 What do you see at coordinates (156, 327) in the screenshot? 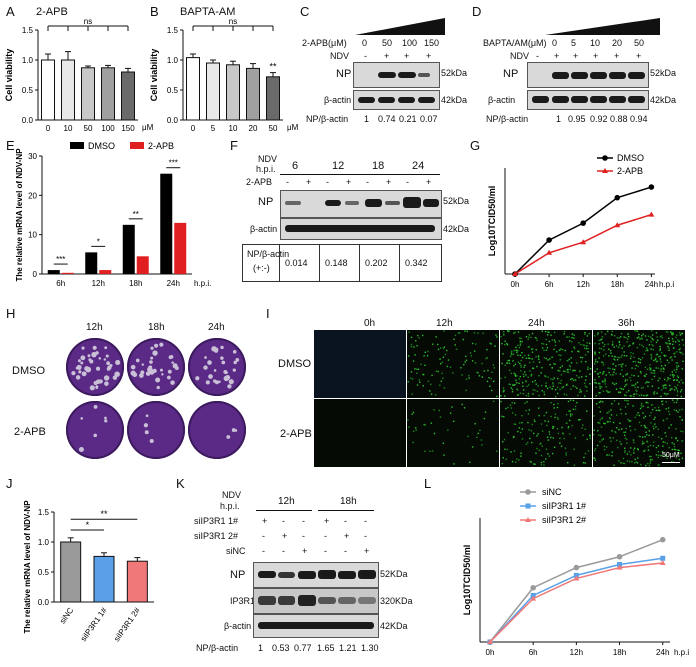
I see `col-18h: 18h` at bounding box center [156, 327].